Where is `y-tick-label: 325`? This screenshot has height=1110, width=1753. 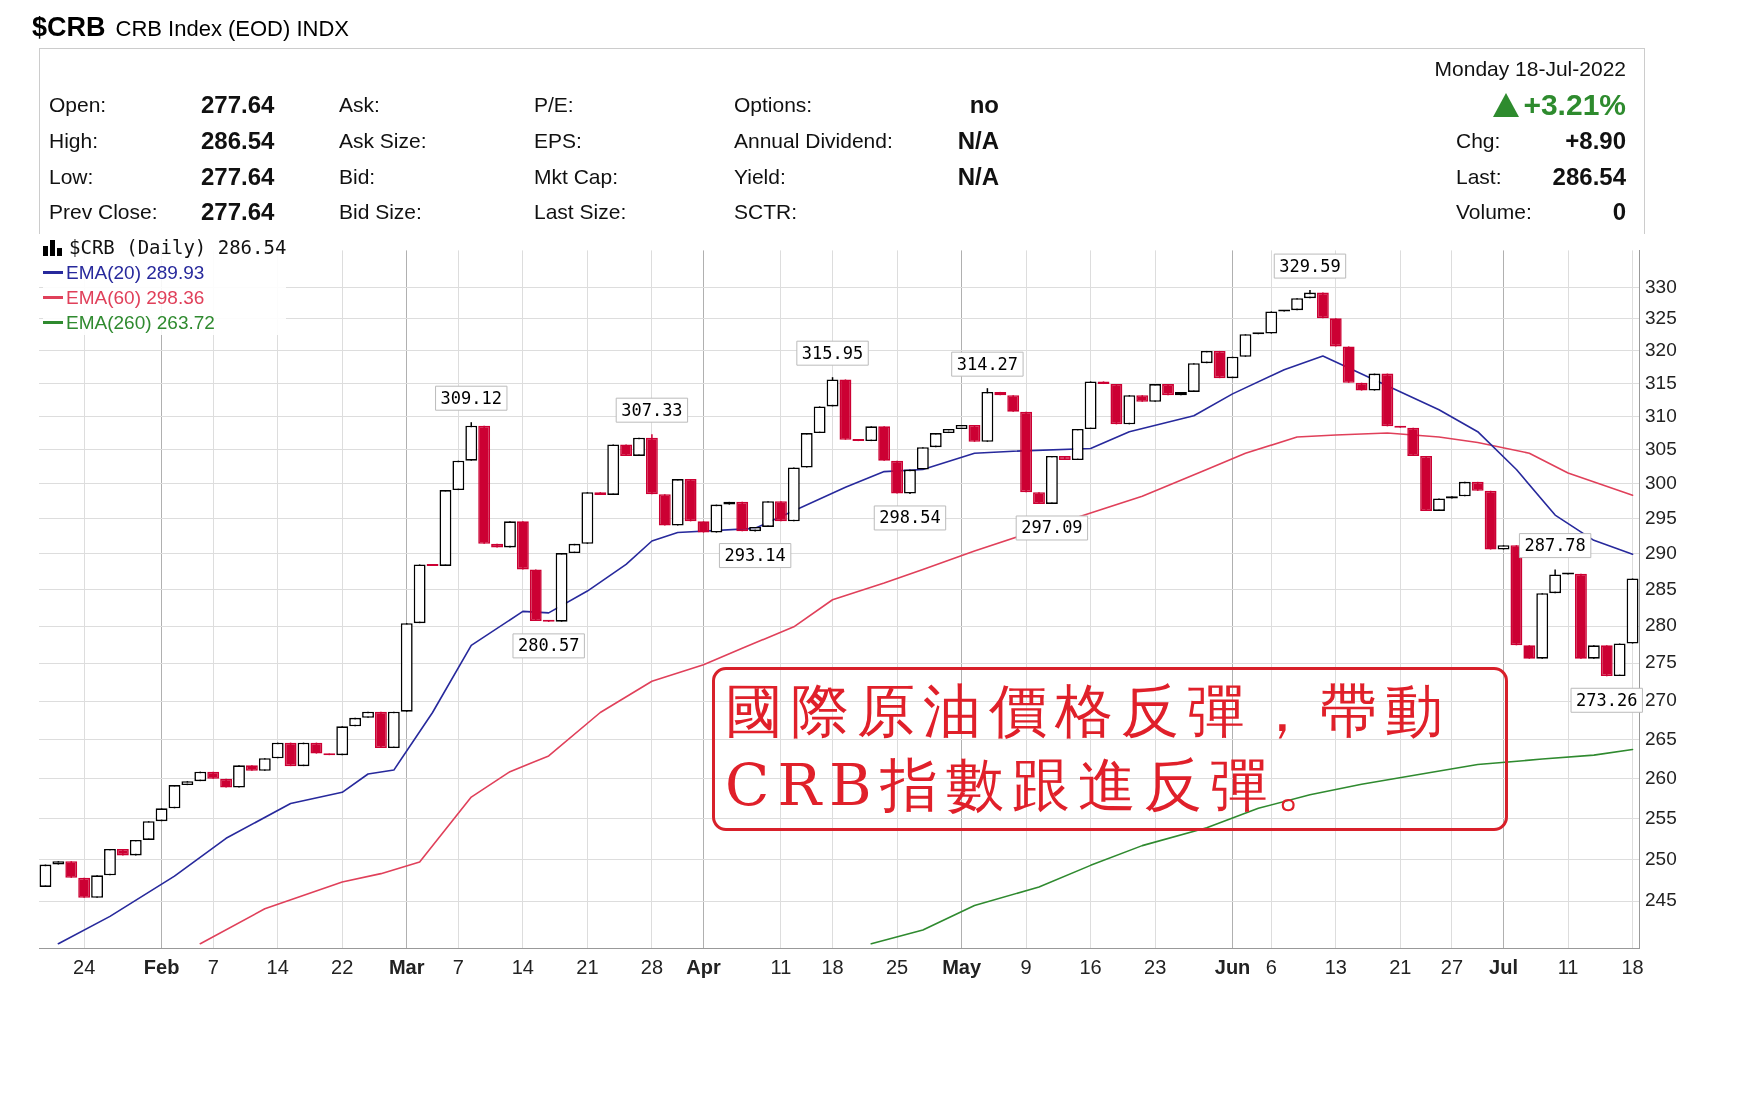
y-tick-label: 325 is located at coordinates (1661, 318).